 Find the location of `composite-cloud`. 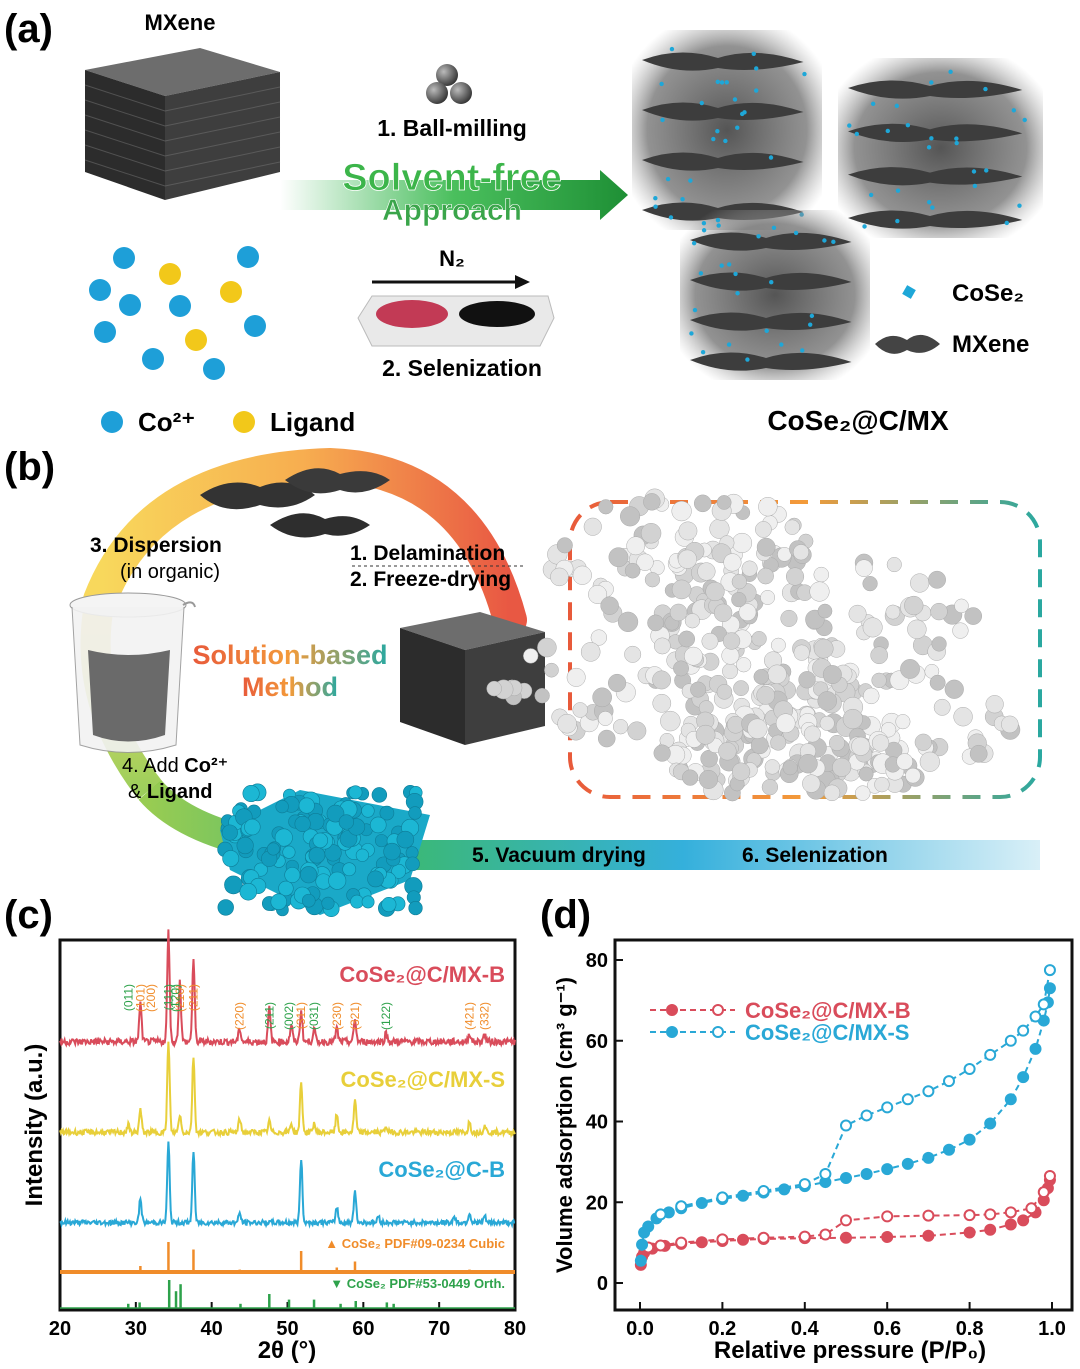

composite-cloud is located at coordinates (727, 130).